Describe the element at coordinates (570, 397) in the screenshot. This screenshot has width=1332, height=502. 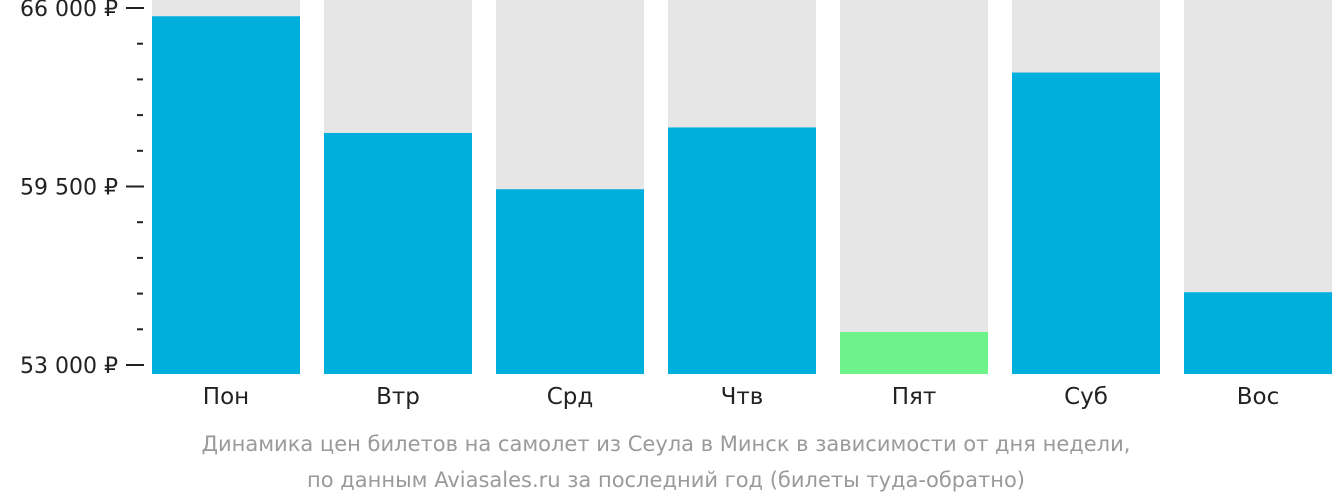
I see `x-tick-label: Срд` at that location.